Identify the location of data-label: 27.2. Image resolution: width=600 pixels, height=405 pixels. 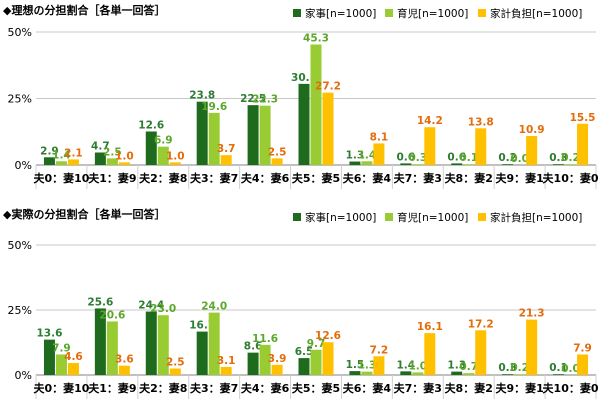
(328, 87).